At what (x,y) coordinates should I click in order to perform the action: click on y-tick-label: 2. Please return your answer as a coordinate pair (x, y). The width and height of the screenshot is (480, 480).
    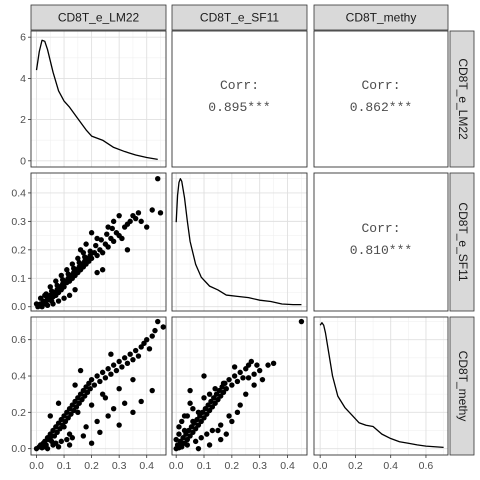
    Looking at the image, I should click on (23, 120).